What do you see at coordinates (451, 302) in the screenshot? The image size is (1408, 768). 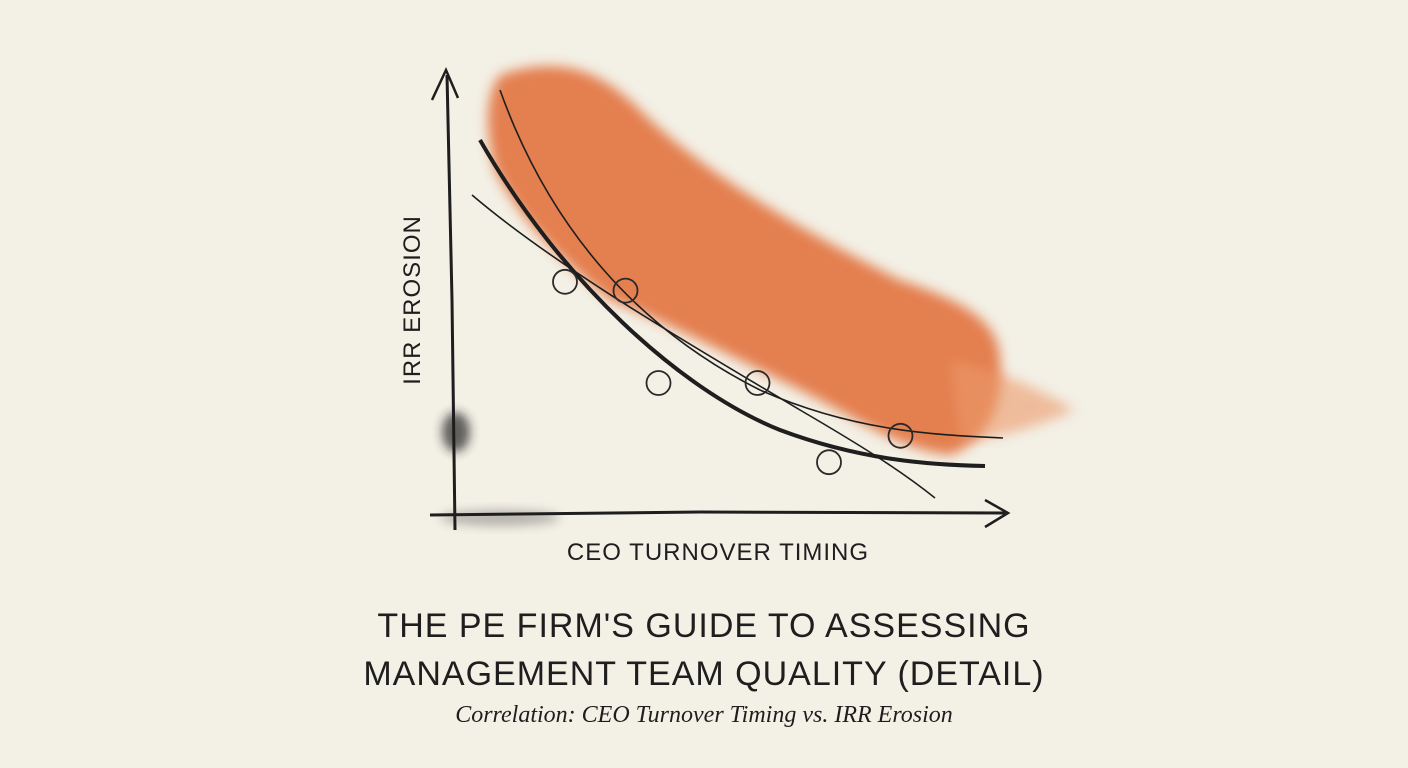 I see `y-axis` at bounding box center [451, 302].